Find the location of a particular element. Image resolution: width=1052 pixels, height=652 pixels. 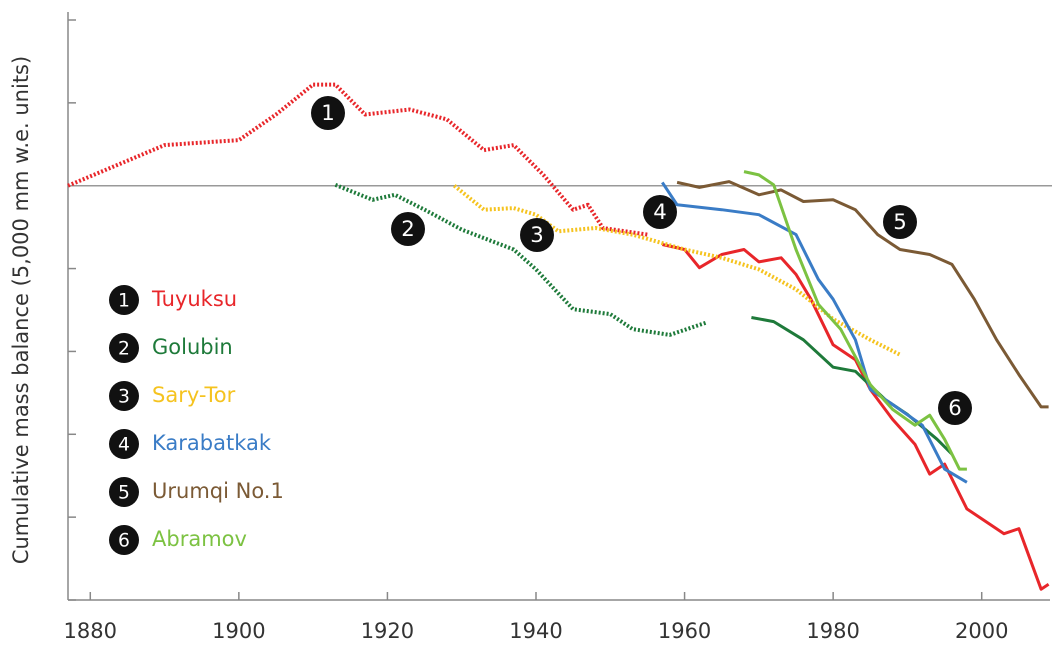

legend-label: Urumqi No.1 is located at coordinates (218, 491).